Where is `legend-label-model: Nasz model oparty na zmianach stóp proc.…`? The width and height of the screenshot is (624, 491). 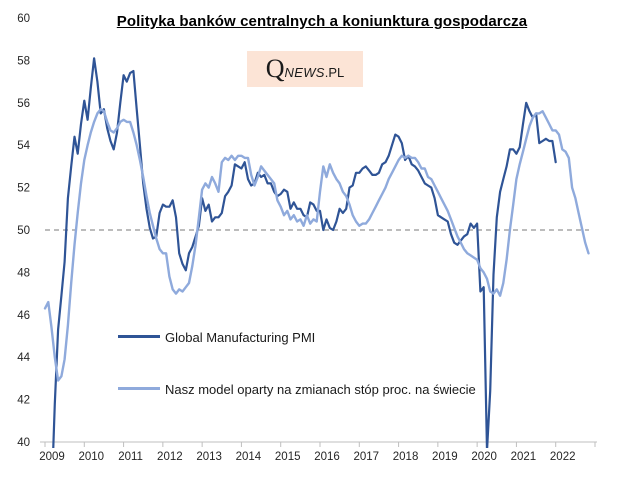
legend-label-model: Nasz model oparty na zmianach stóp proc.… is located at coordinates (320, 389).